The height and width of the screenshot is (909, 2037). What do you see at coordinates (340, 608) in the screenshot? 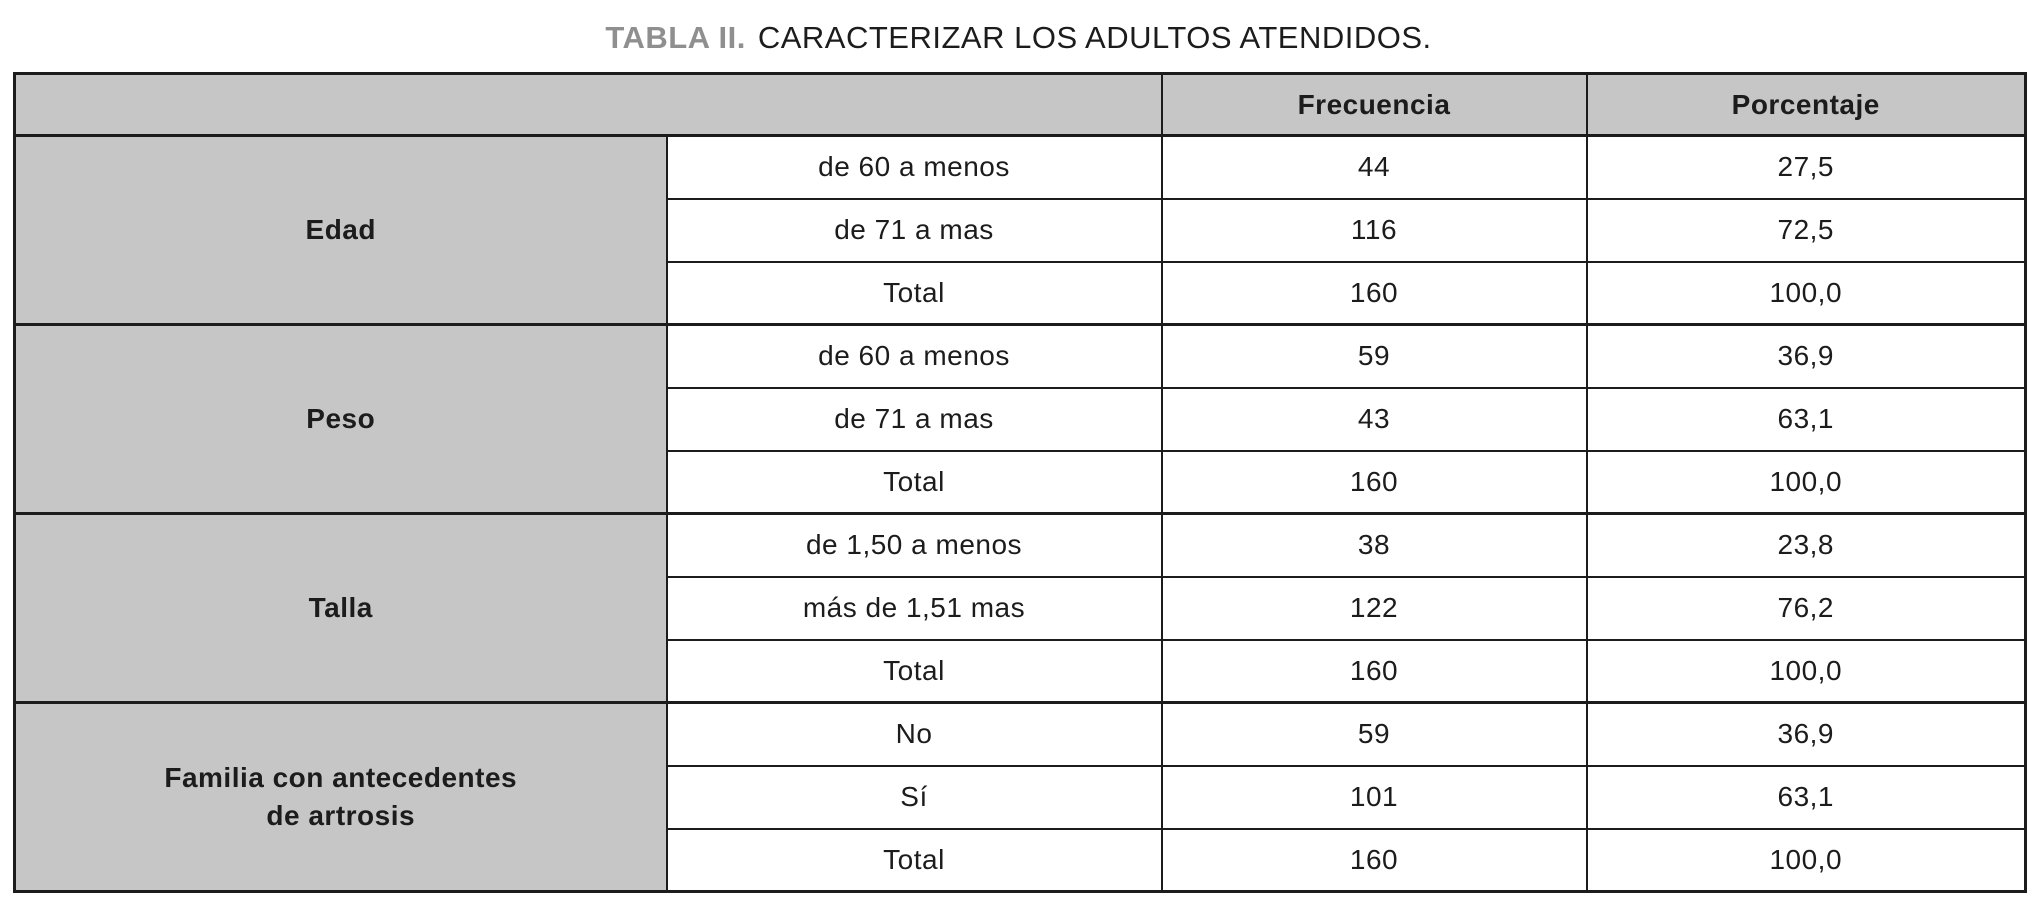
I see `group-label-talla: Talla` at bounding box center [340, 608].